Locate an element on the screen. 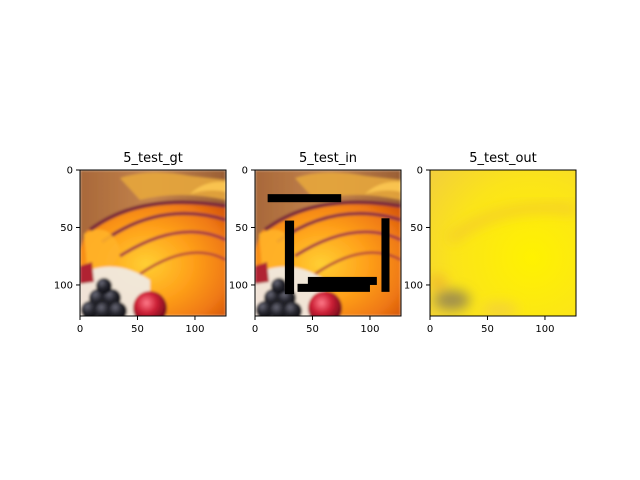 The height and width of the screenshot is (480, 640). panel-1: 5_test_gt 0 50 100 0 50 100 is located at coordinates (140, 243).